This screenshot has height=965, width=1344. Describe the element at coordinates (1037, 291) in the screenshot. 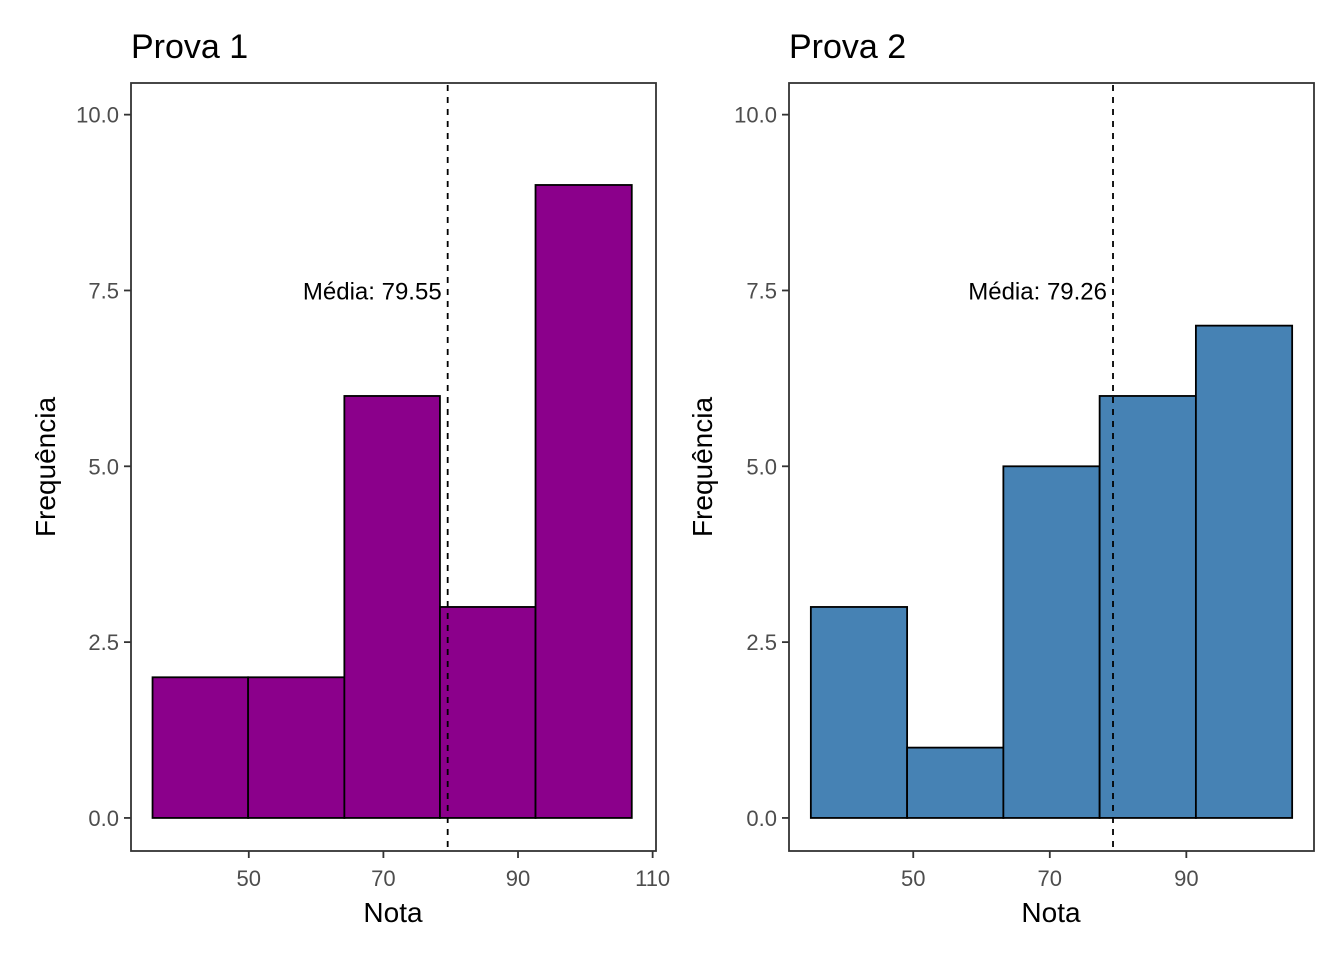

I see `mean-annotation: Média: 79.26` at that location.